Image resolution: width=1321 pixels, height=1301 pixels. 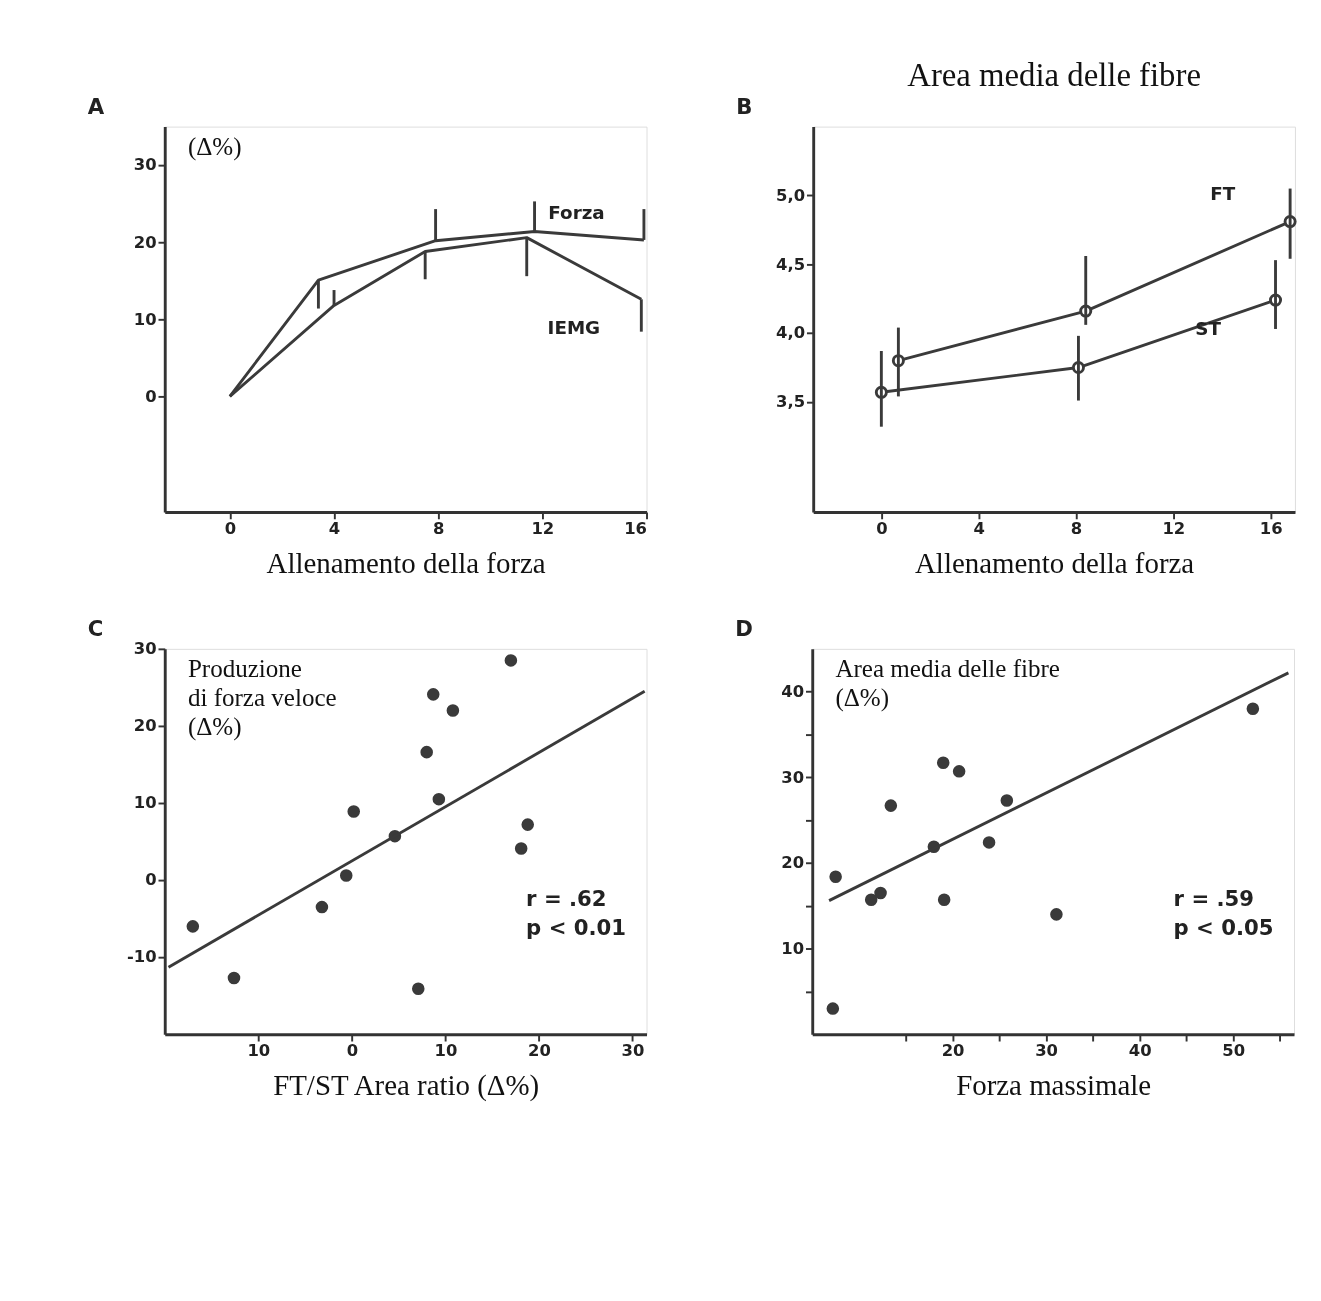 I want to click on y-tick-label: 5,0, so click(x=791, y=195).